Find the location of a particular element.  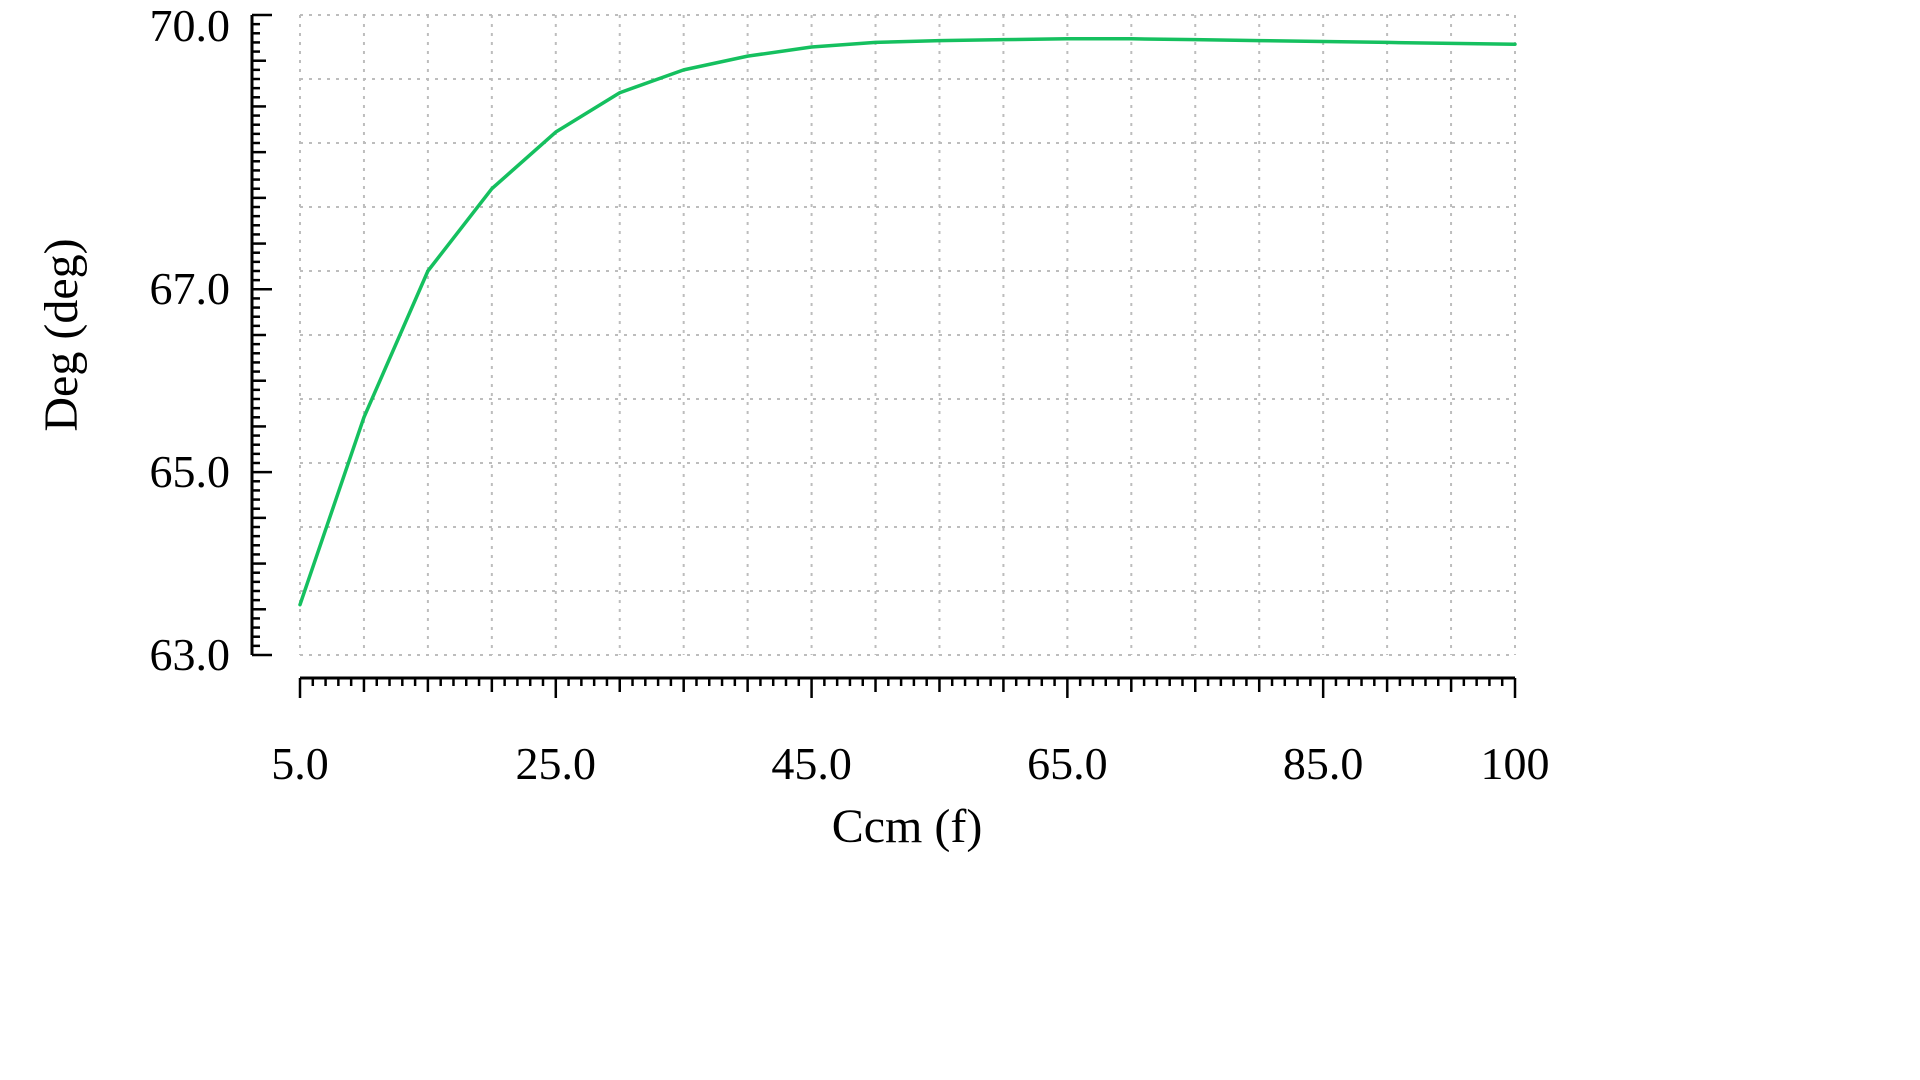

x-axis-title: Ccm (f) is located at coordinates (907, 826).